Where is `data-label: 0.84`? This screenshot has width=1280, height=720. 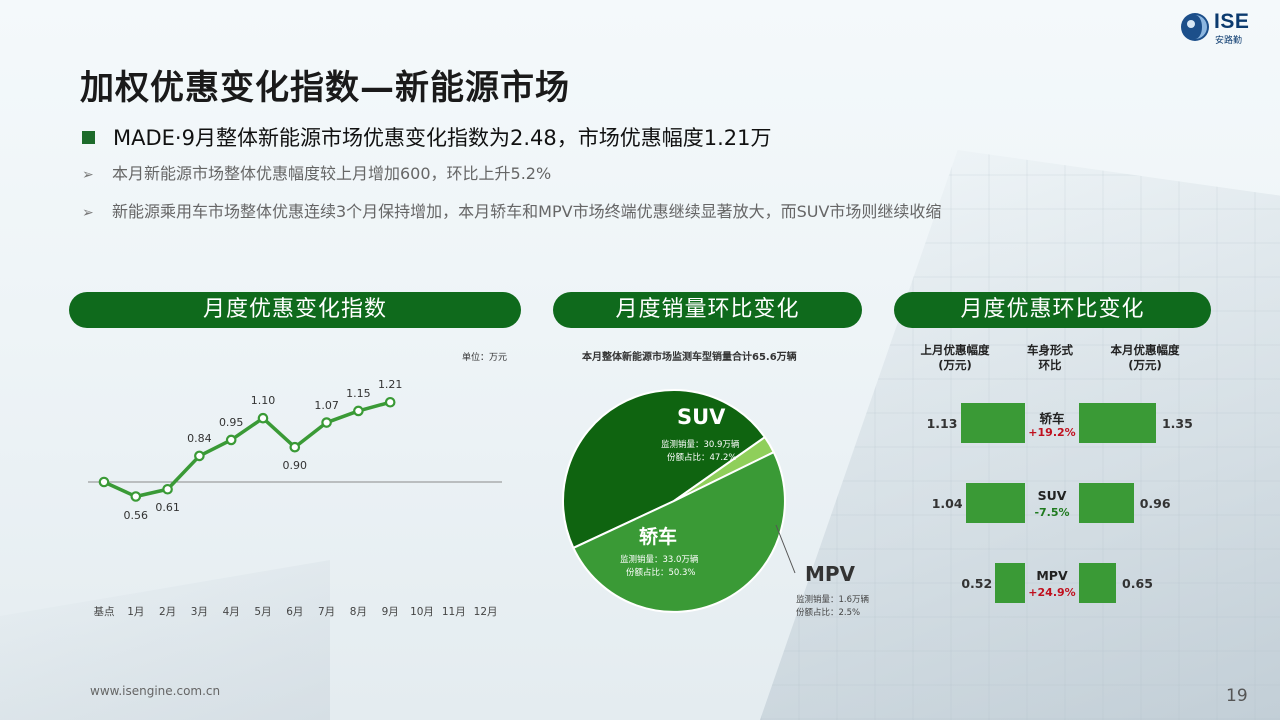 data-label: 0.84 is located at coordinates (199, 438).